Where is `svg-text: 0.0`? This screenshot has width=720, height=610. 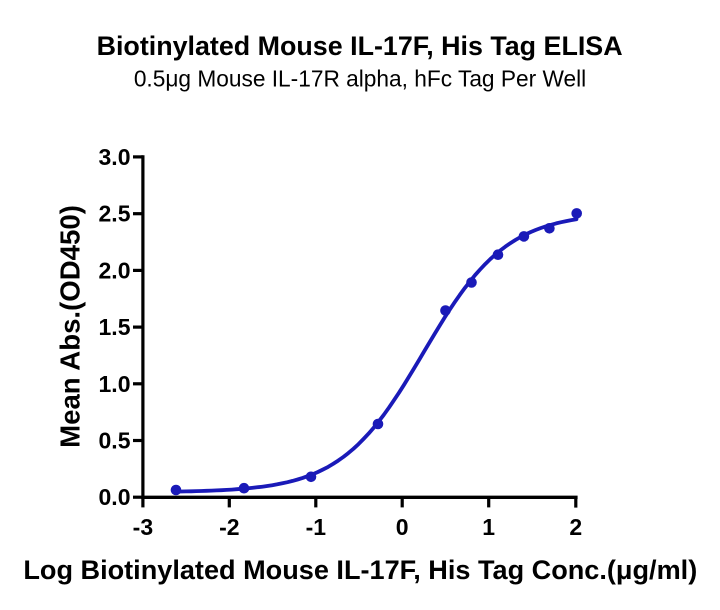
svg-text: 0.0 is located at coordinates (115, 497).